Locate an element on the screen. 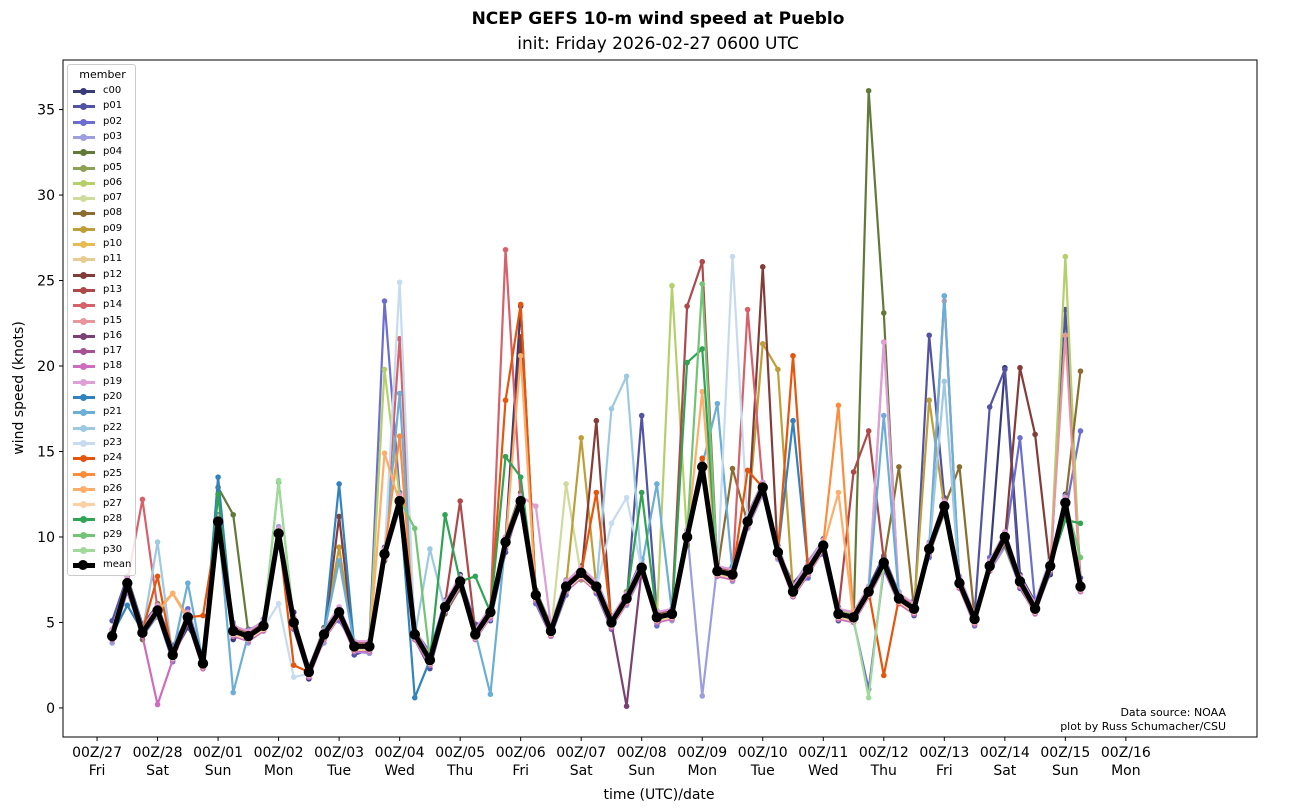 This screenshot has width=1290, height=812. legend-label: p17 is located at coordinates (113, 351).